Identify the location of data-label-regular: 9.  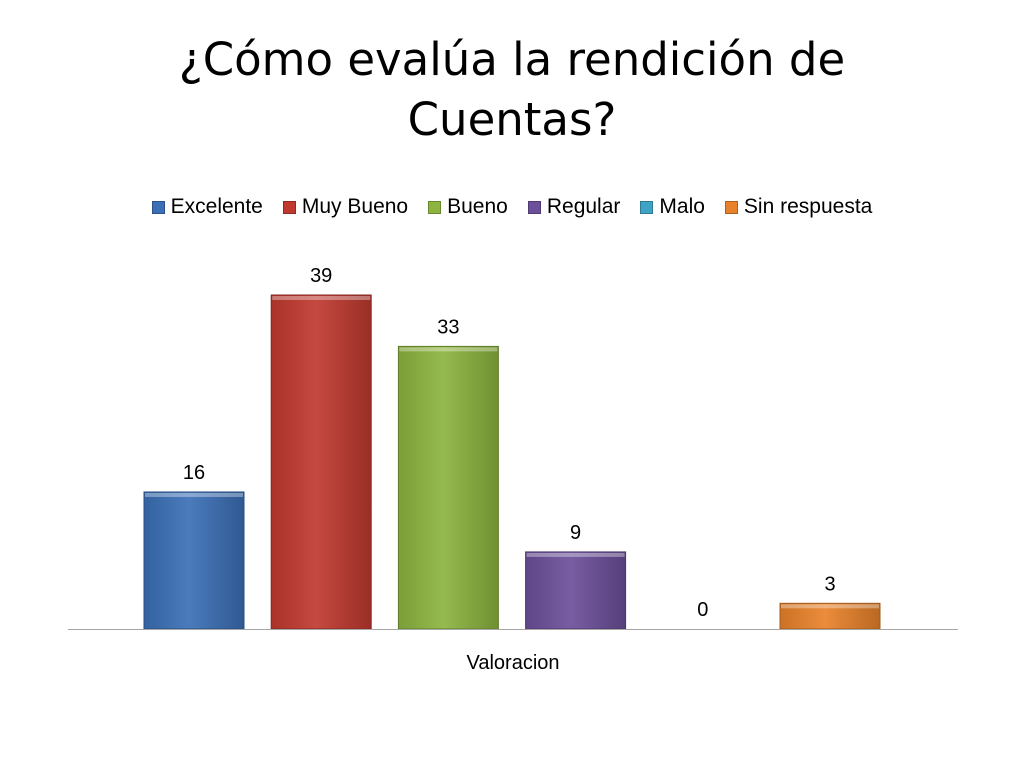
(575, 533).